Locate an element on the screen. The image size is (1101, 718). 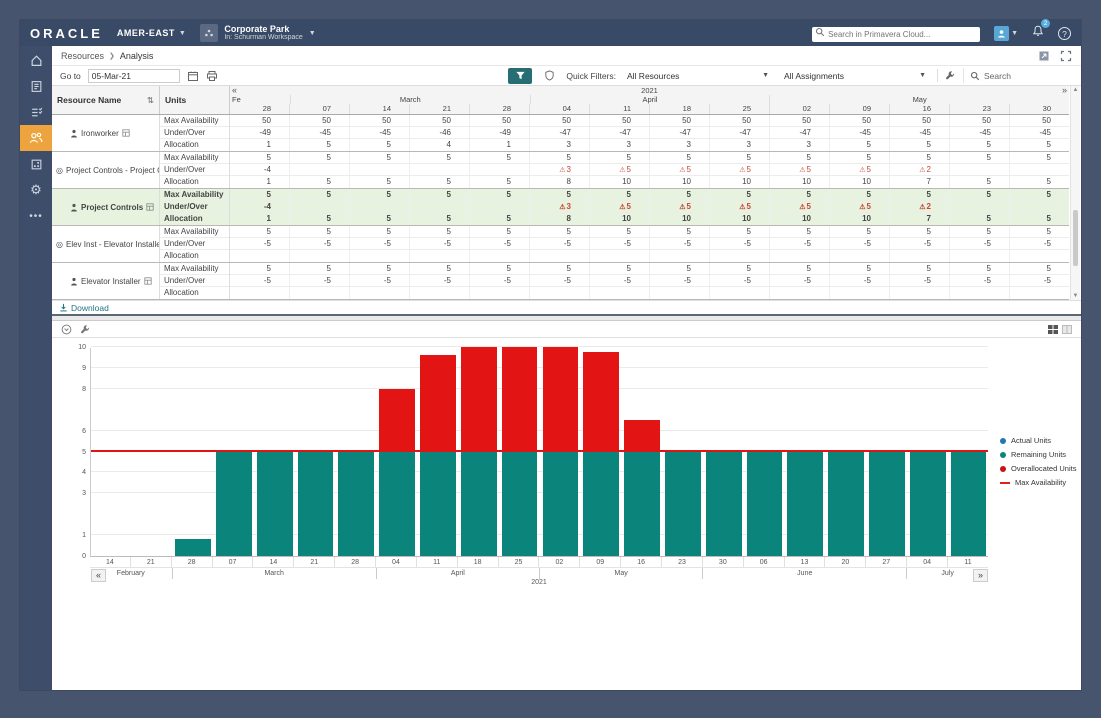
environment-menu: AMER-EAST ▼ is located at coordinates (151, 33).